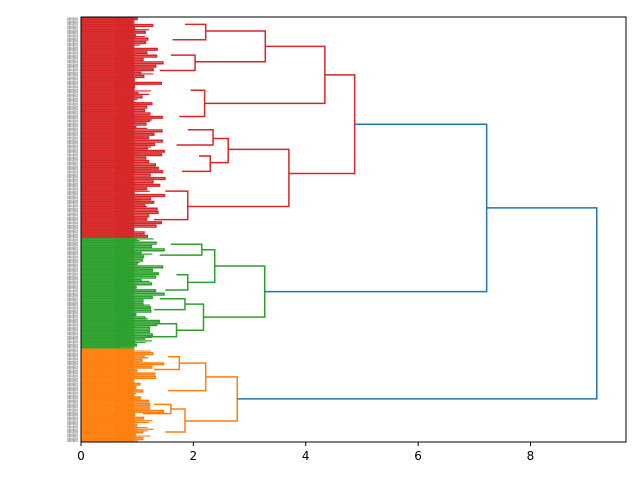 This screenshot has height=480, width=640. Describe the element at coordinates (81, 456) in the screenshot. I see `x-tick-label: 0` at that location.